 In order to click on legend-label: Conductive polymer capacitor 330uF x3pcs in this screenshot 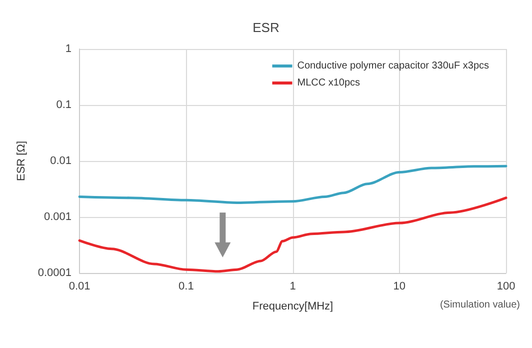, I will do `click(393, 66)`.